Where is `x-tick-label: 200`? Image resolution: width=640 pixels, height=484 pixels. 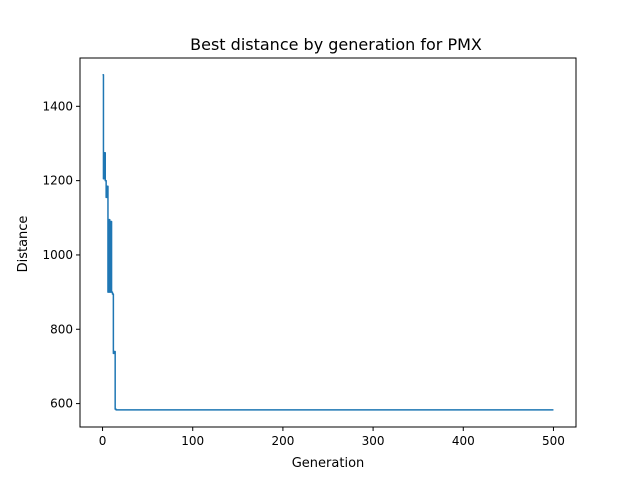 x-tick-label: 200 is located at coordinates (282, 441).